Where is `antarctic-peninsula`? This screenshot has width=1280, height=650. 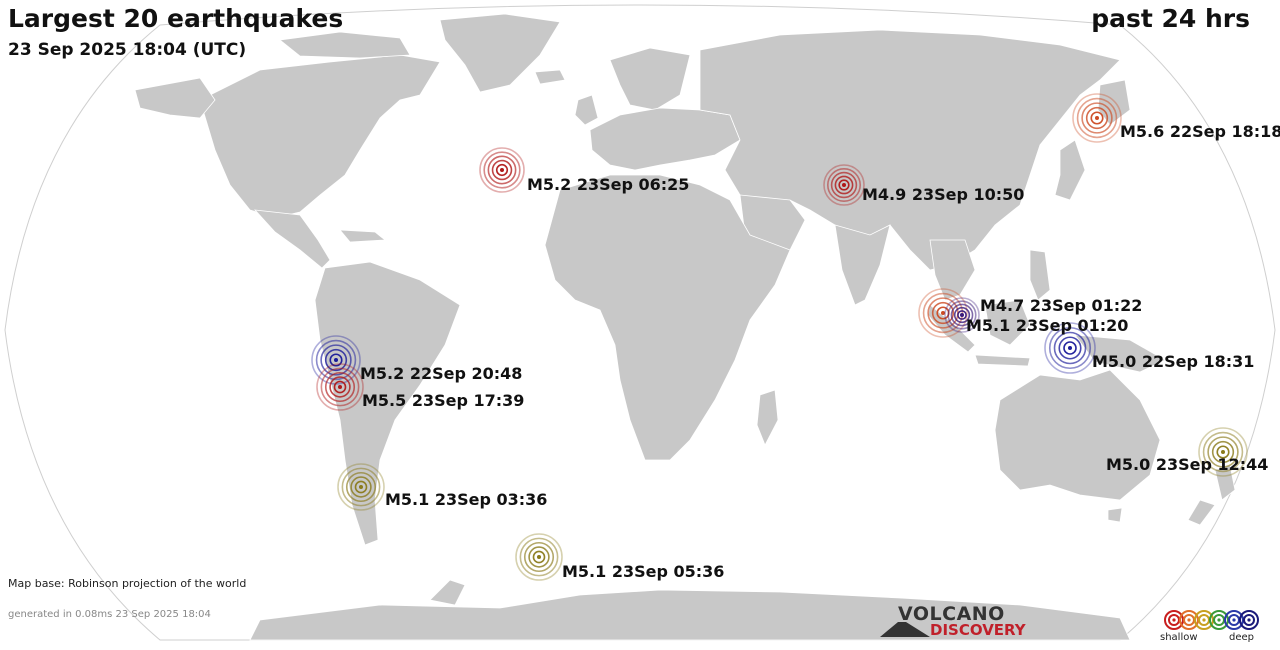 antarctic-peninsula is located at coordinates (447, 592).